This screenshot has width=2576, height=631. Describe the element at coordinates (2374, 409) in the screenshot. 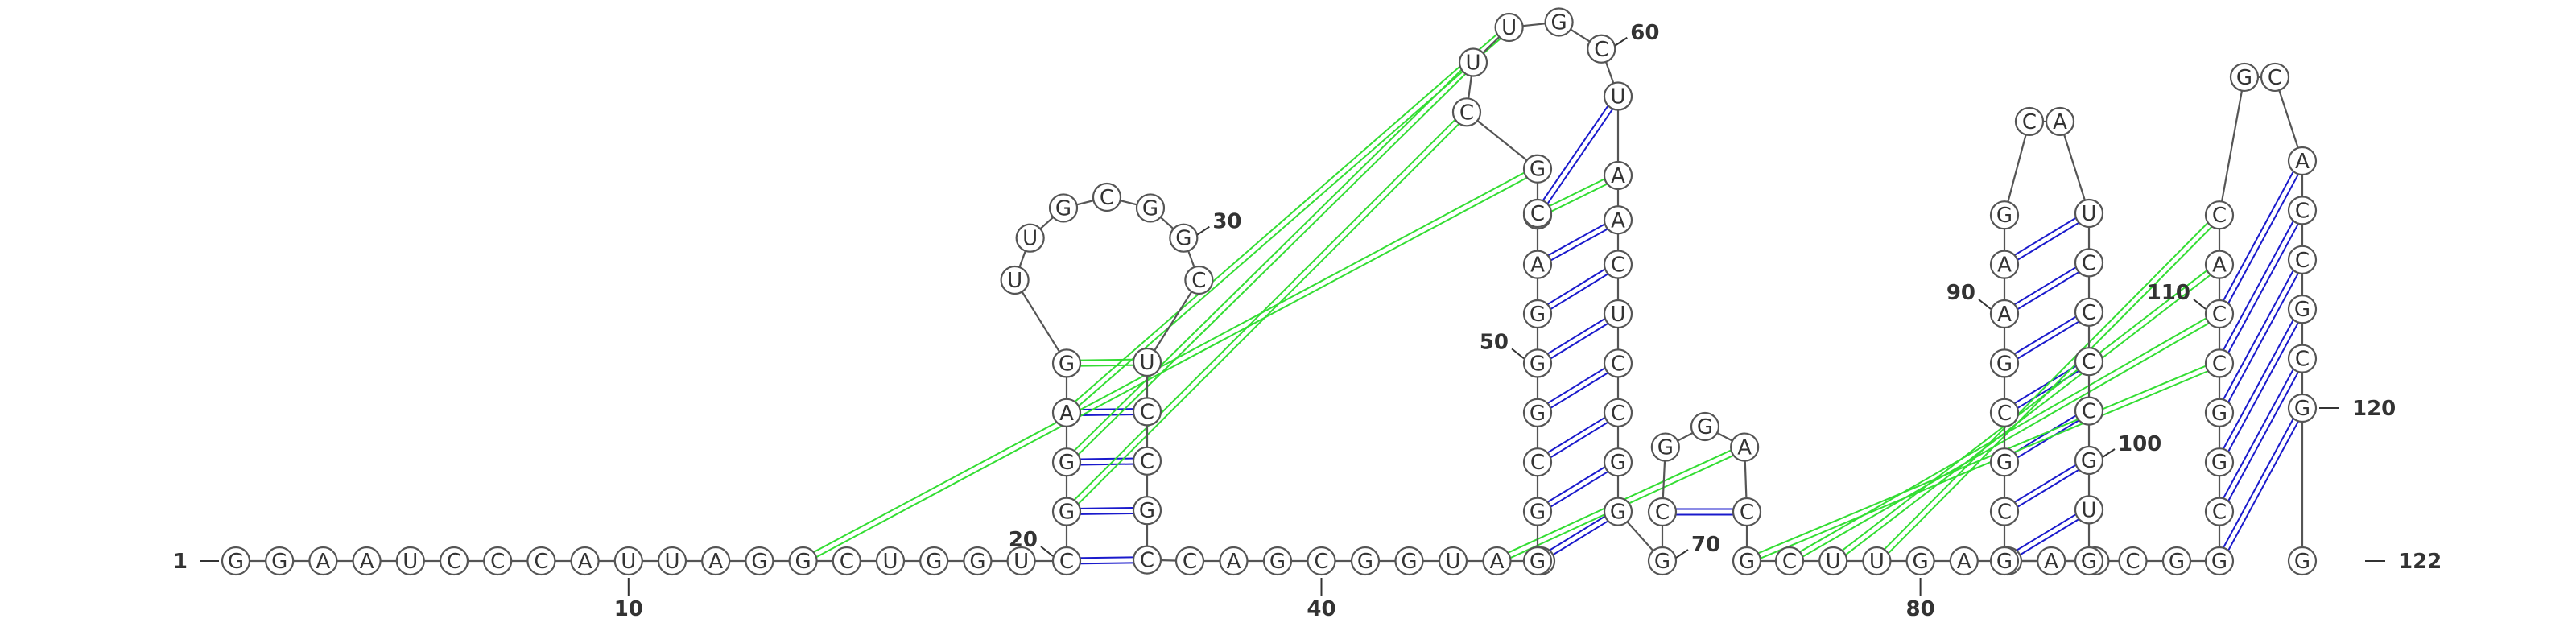

I see `position-label: 120` at that location.